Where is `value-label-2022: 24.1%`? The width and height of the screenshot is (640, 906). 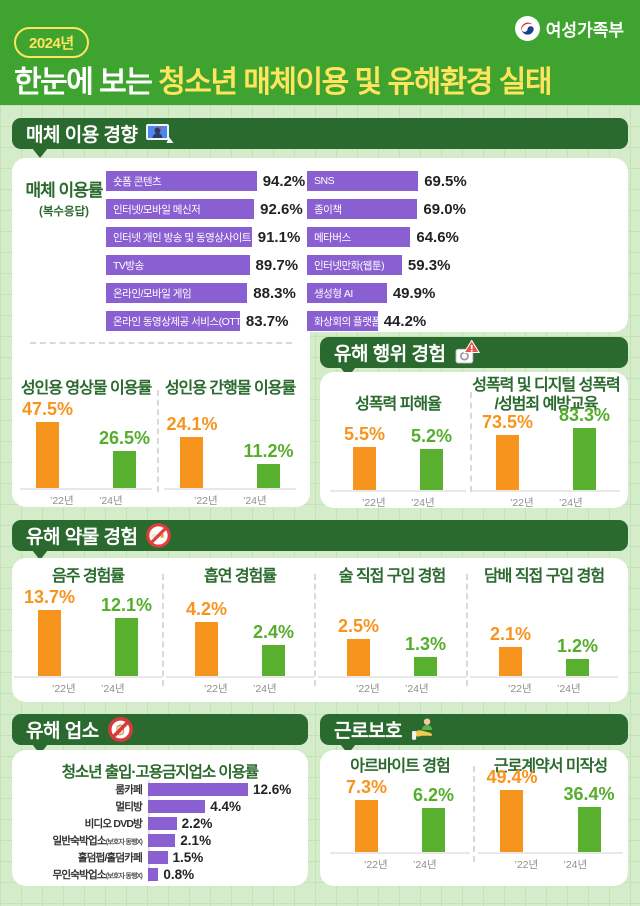 value-label-2022: 24.1% is located at coordinates (192, 424).